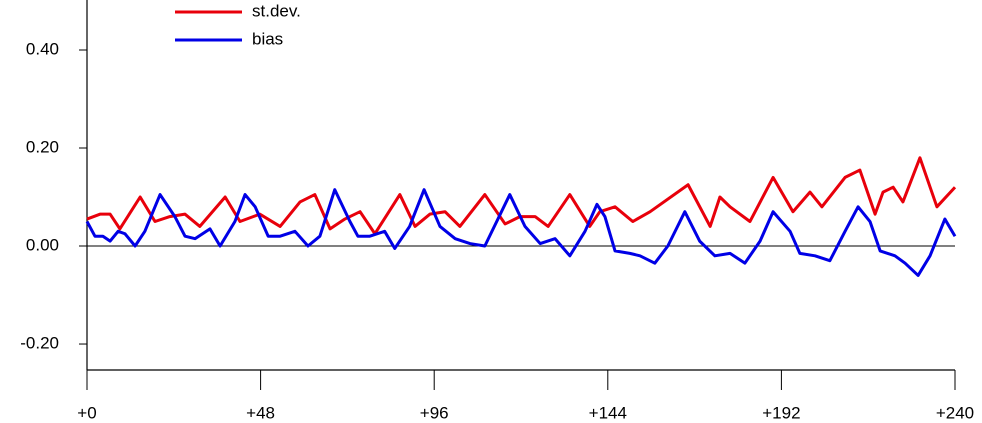 This screenshot has height=423, width=982. Describe the element at coordinates (42, 244) in the screenshot. I see `y-tick-label: 0.00` at that location.